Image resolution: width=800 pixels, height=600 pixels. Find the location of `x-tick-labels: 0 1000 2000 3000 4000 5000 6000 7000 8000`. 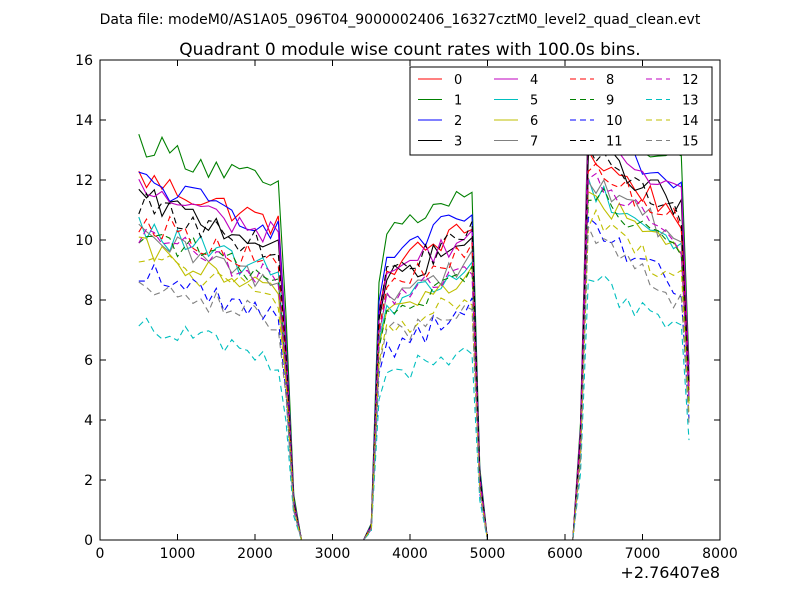

x-tick-labels: 0 1000 2000 3000 4000 5000 6000 7000 8000 is located at coordinates (417, 554).